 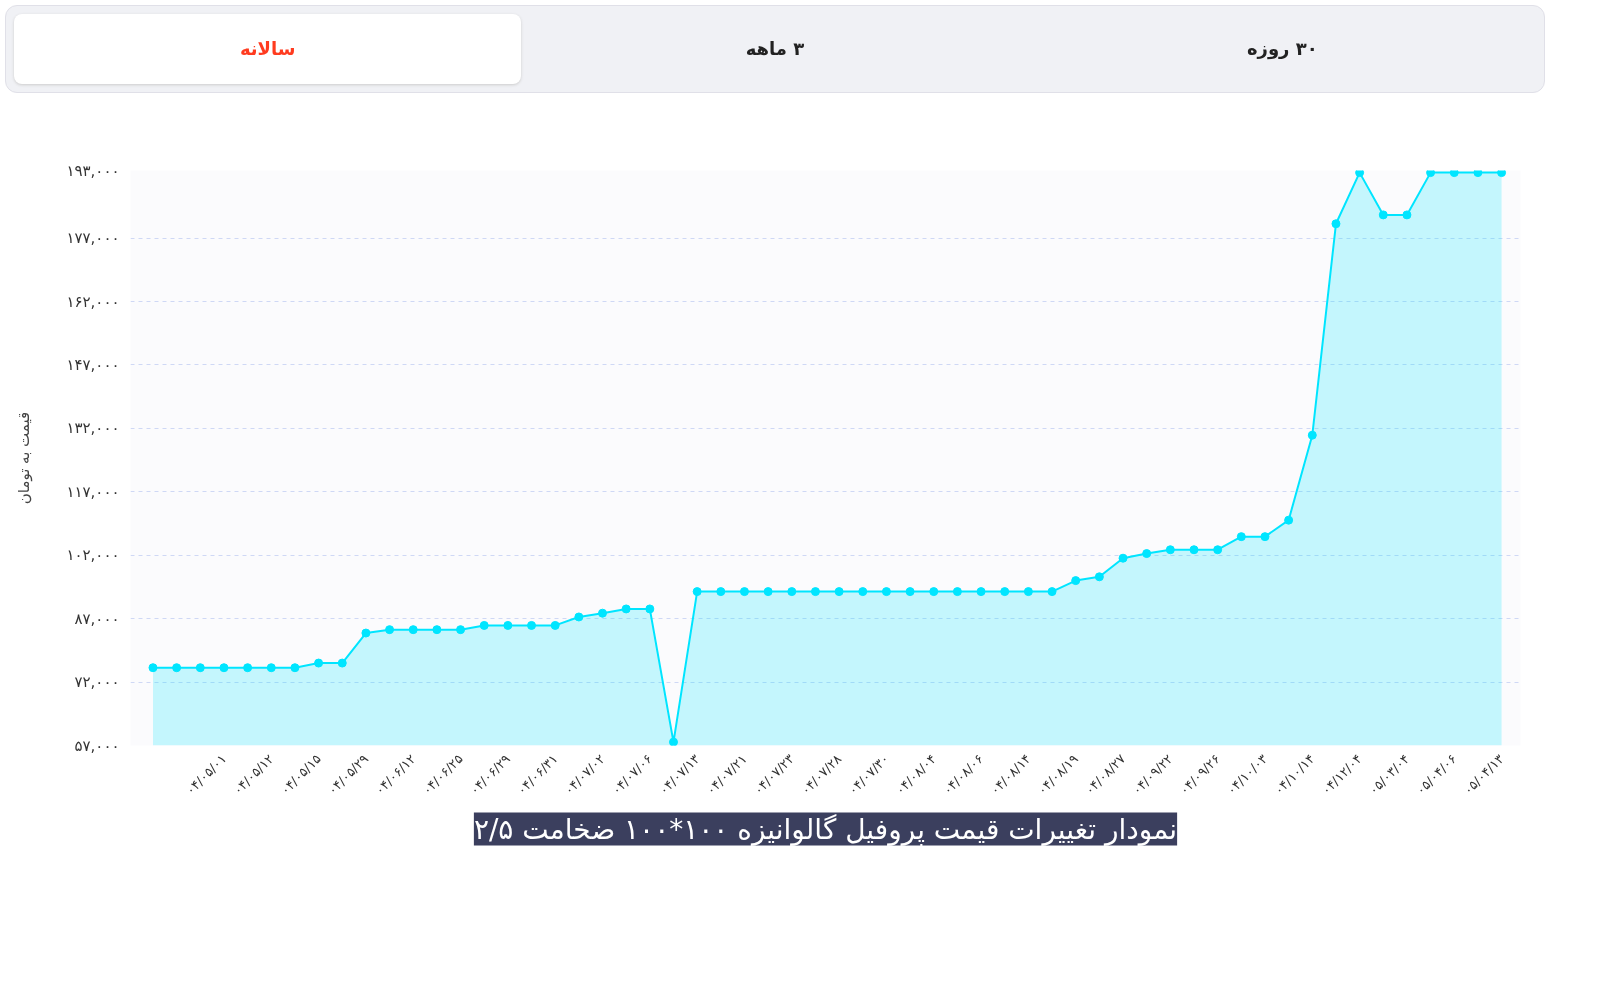 What do you see at coordinates (268, 49) in the screenshot?
I see `text: سالانه` at bounding box center [268, 49].